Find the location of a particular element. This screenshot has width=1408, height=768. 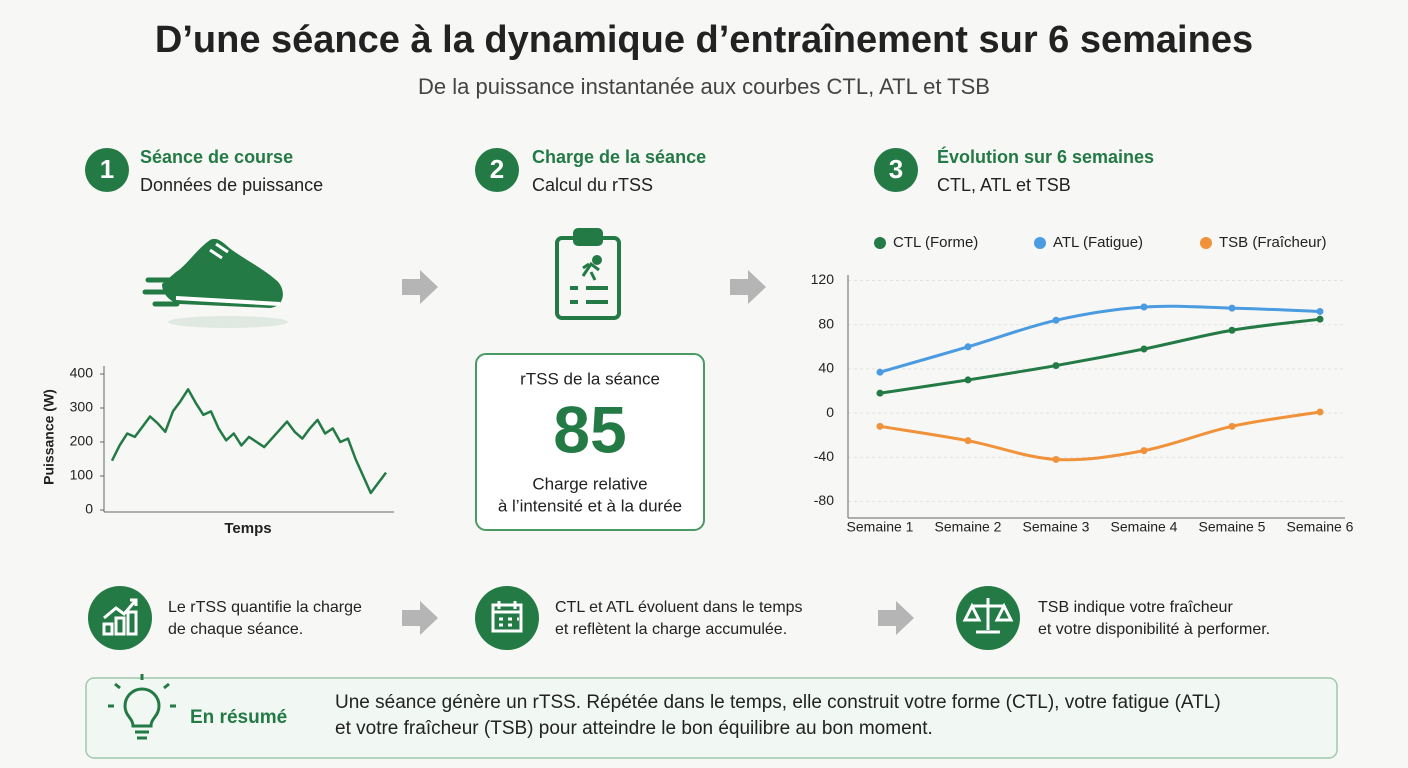

y-tick-label: 200 is located at coordinates (82, 441).